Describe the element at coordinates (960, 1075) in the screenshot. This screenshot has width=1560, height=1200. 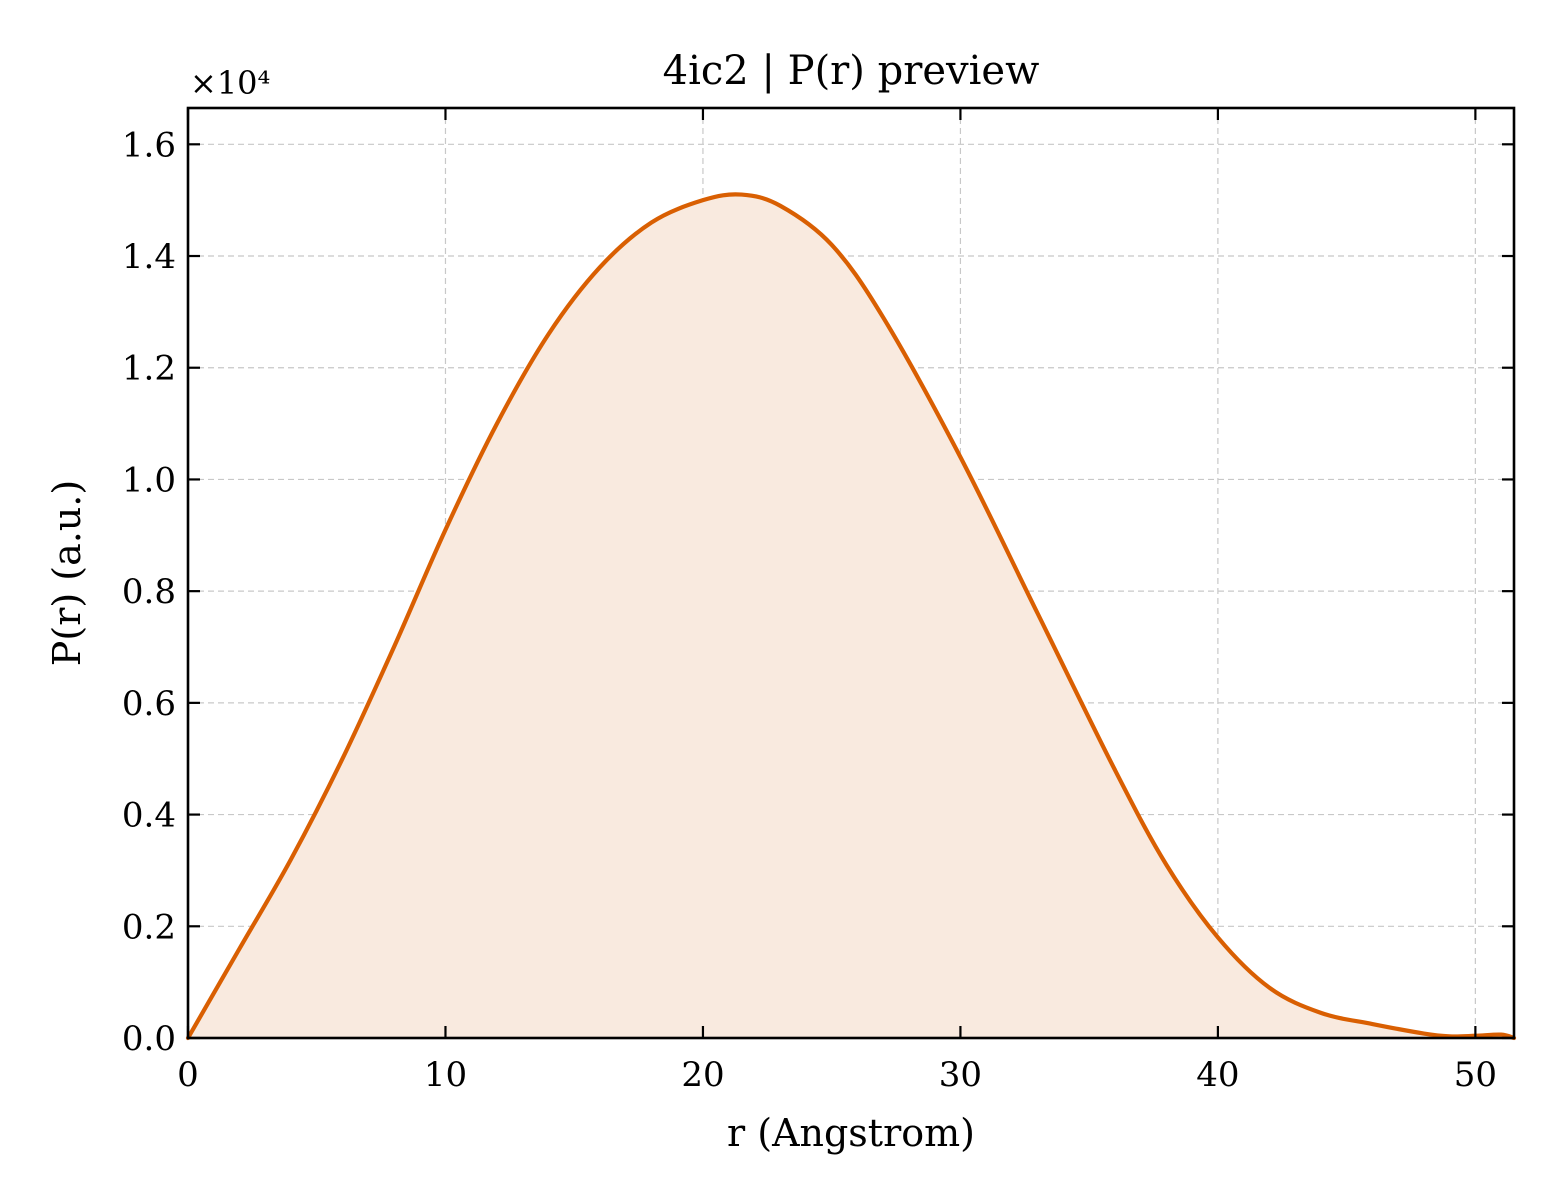
I see `x-tick-label-3: 30` at that location.